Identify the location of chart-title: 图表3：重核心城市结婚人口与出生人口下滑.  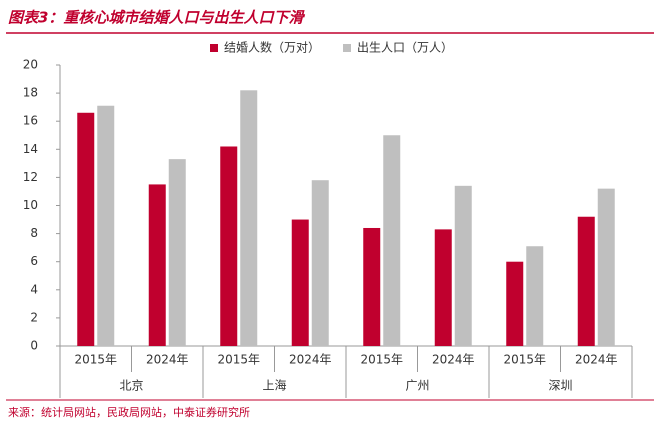
(156, 18).